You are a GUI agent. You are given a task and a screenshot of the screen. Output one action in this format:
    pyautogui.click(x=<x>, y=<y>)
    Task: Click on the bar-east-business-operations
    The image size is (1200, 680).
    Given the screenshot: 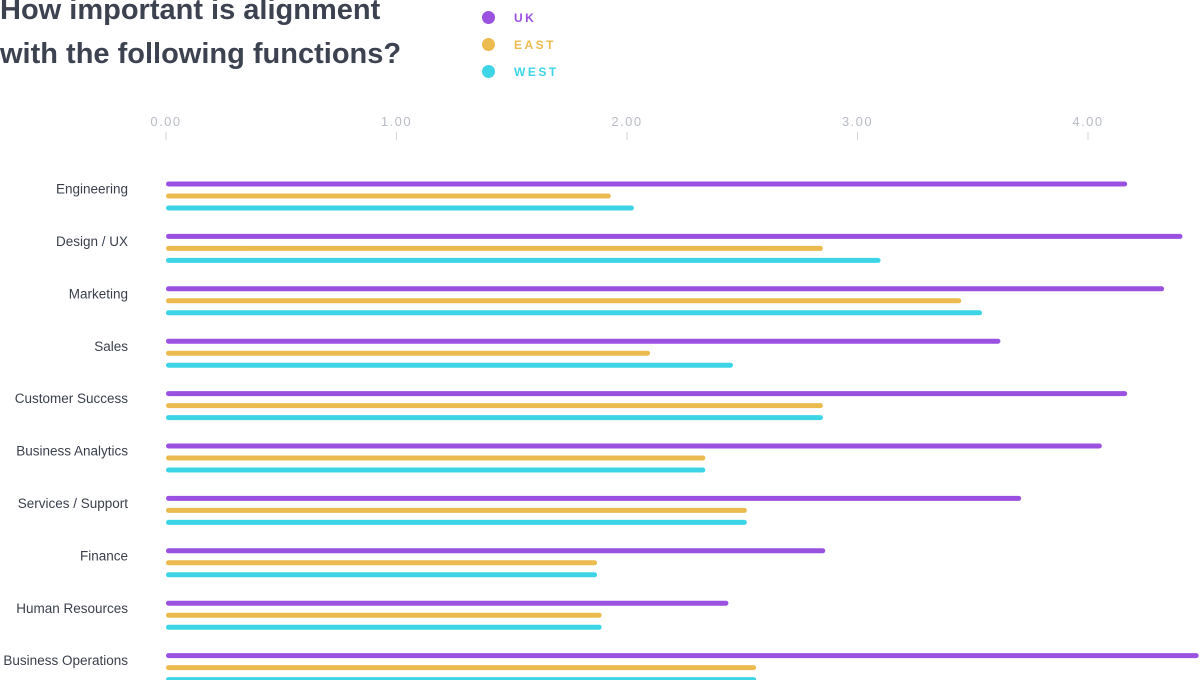 What is the action you would take?
    pyautogui.click(x=461, y=668)
    